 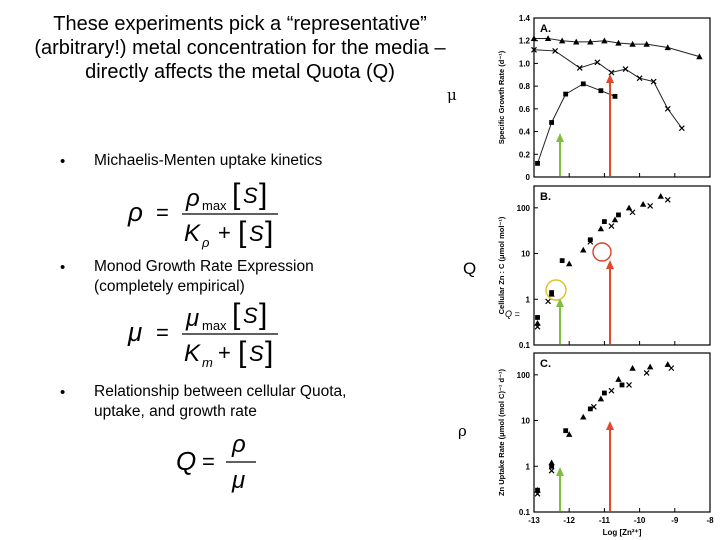 I want to click on y-tick-label: 0.6, so click(x=525, y=109).